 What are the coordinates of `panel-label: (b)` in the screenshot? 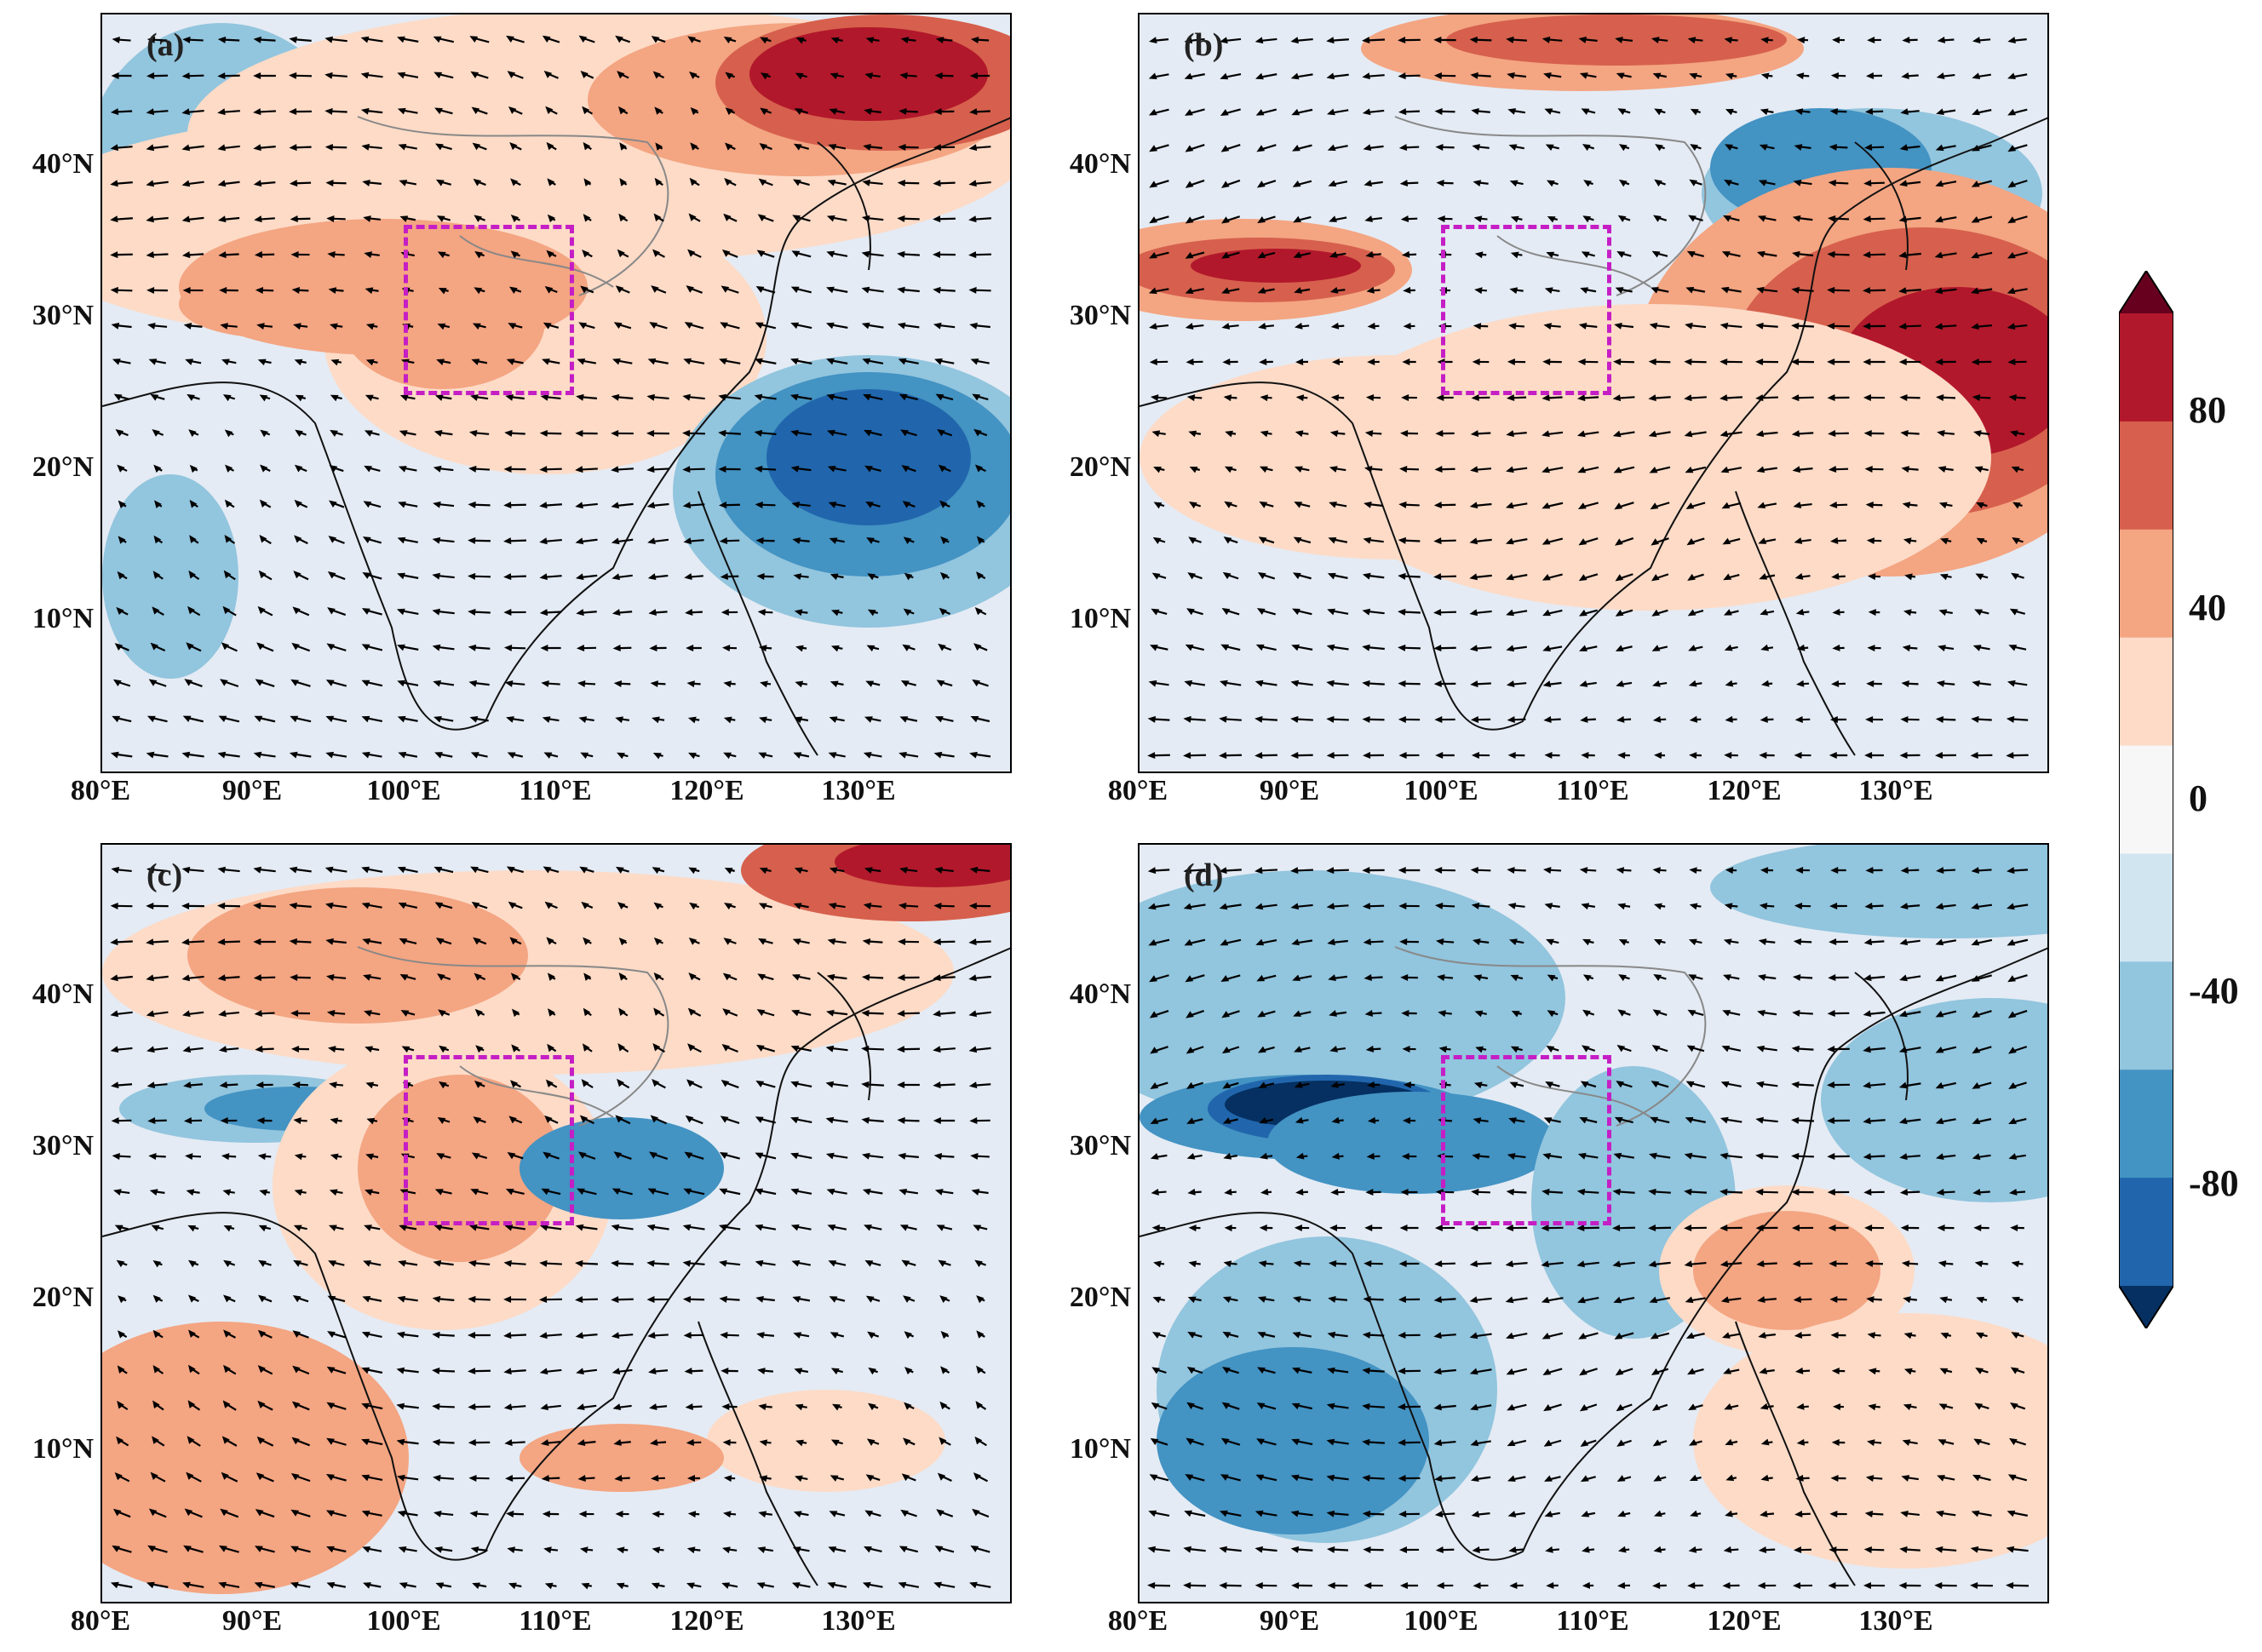 It's located at (1204, 45).